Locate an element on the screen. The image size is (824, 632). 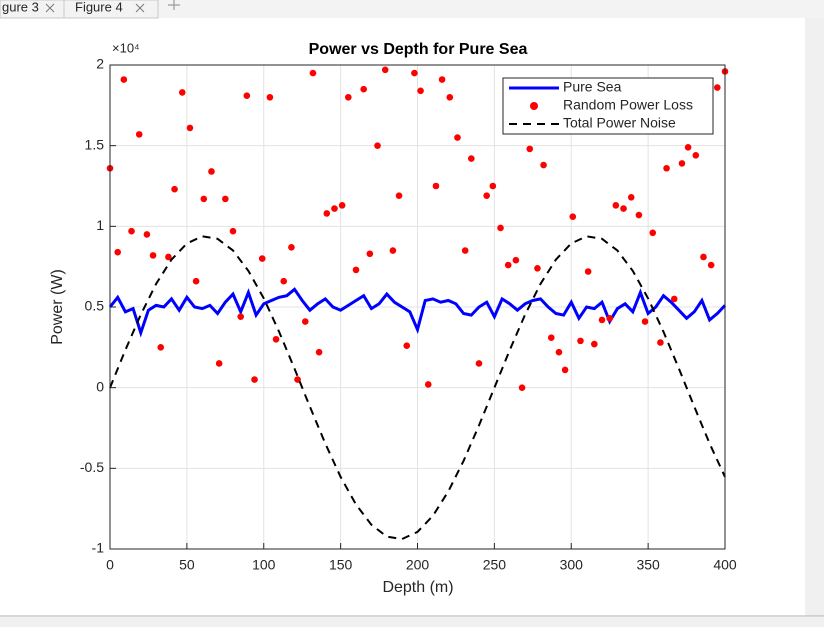
exponent-label: ×10⁴ is located at coordinates (126, 47).